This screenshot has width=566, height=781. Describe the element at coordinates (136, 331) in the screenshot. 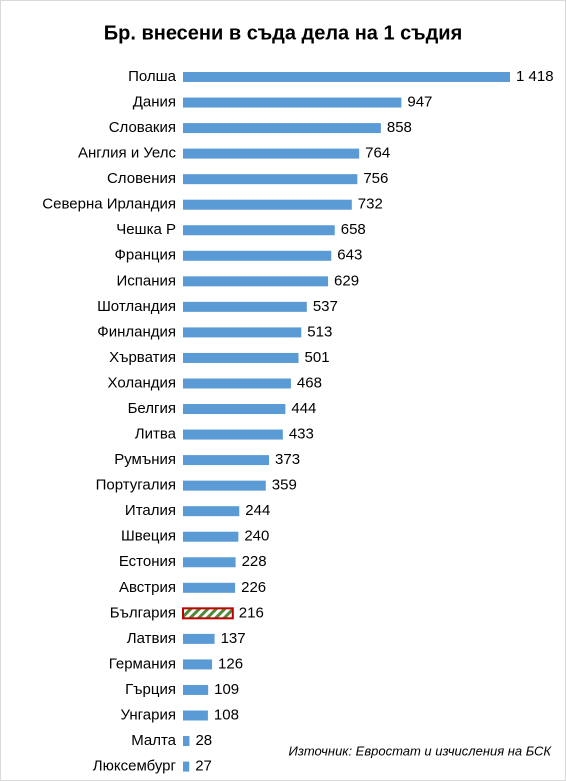

I see `category-label: Финландия` at that location.